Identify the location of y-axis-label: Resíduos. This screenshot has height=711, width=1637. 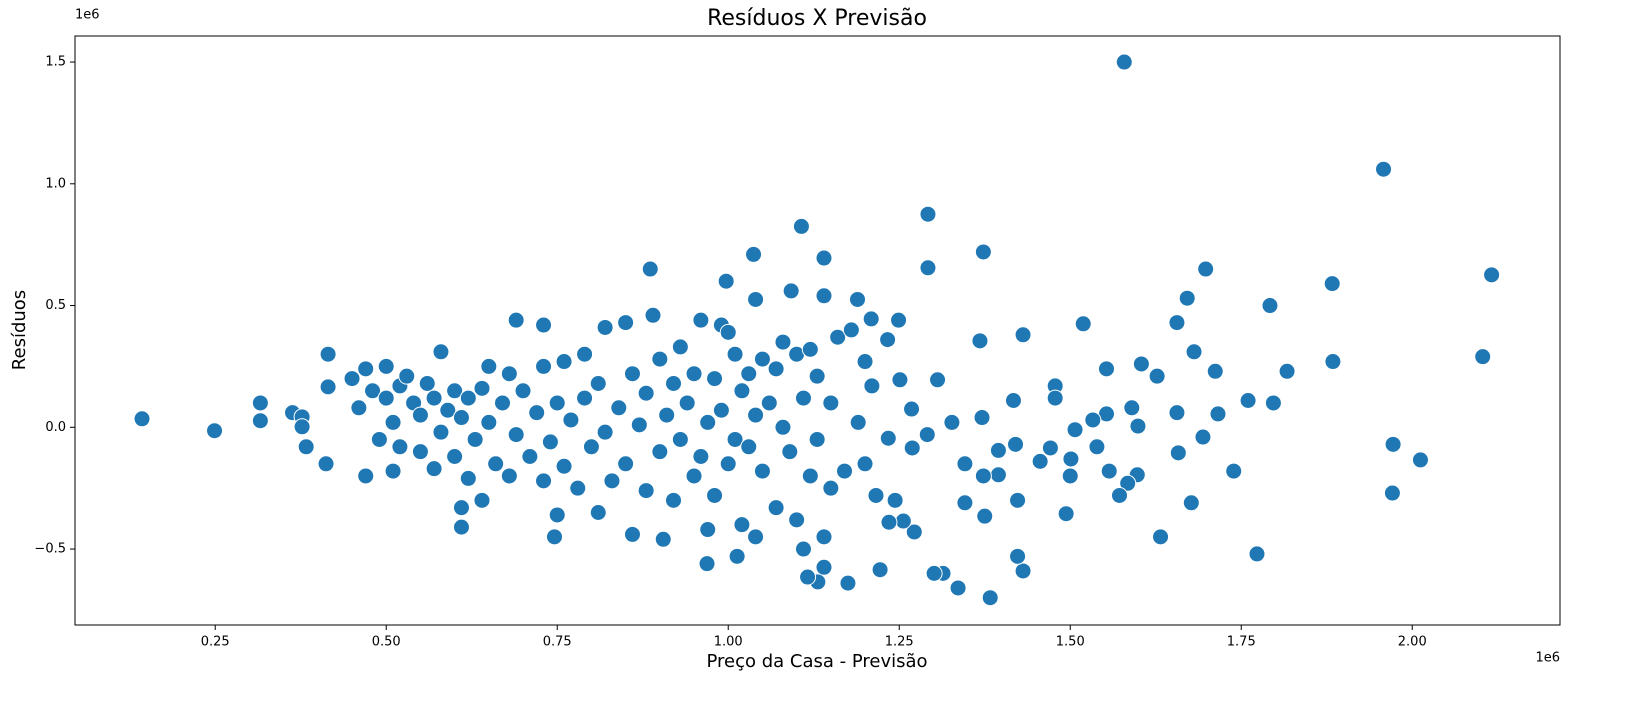
(19, 330).